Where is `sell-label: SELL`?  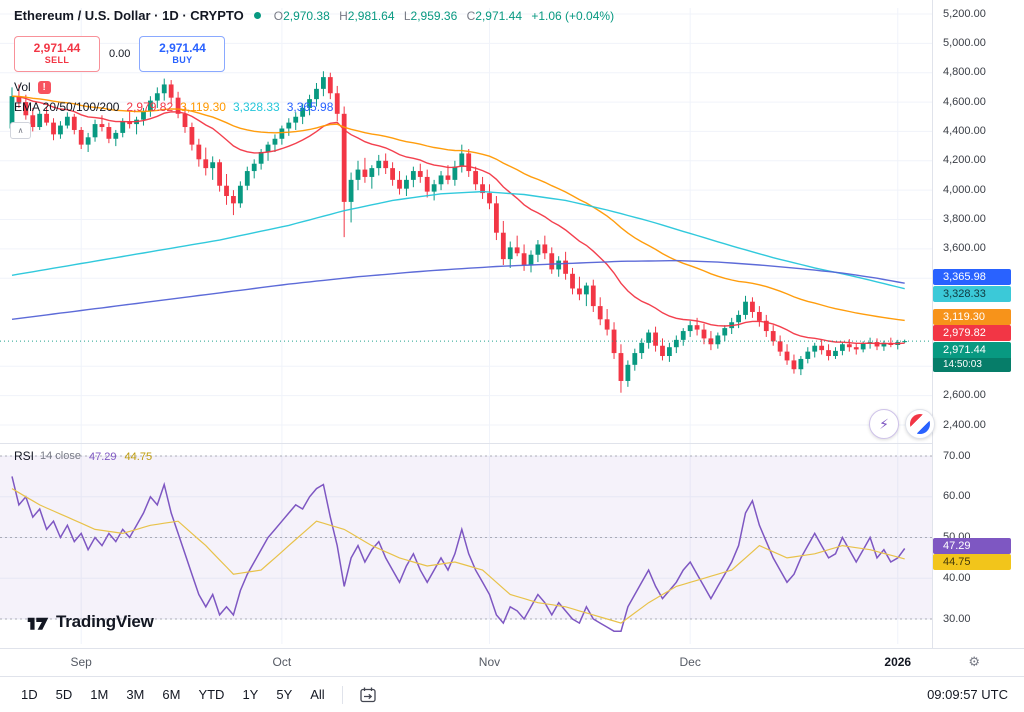 sell-label: SELL is located at coordinates (57, 59).